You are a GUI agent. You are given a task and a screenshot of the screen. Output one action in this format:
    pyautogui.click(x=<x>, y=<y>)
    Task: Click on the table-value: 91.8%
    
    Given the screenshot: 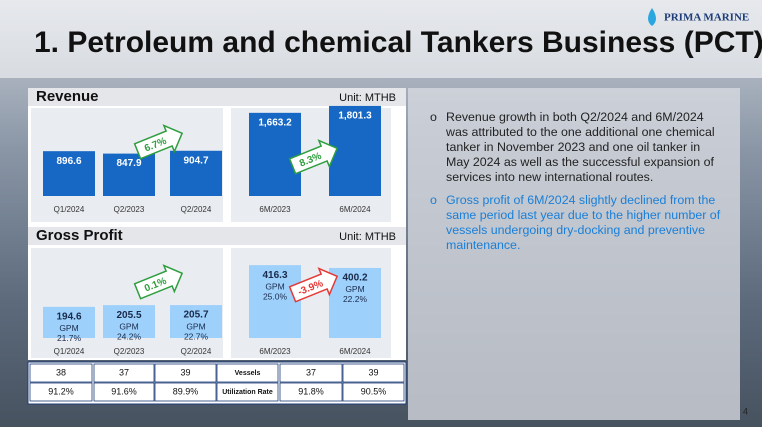 What is the action you would take?
    pyautogui.click(x=311, y=391)
    